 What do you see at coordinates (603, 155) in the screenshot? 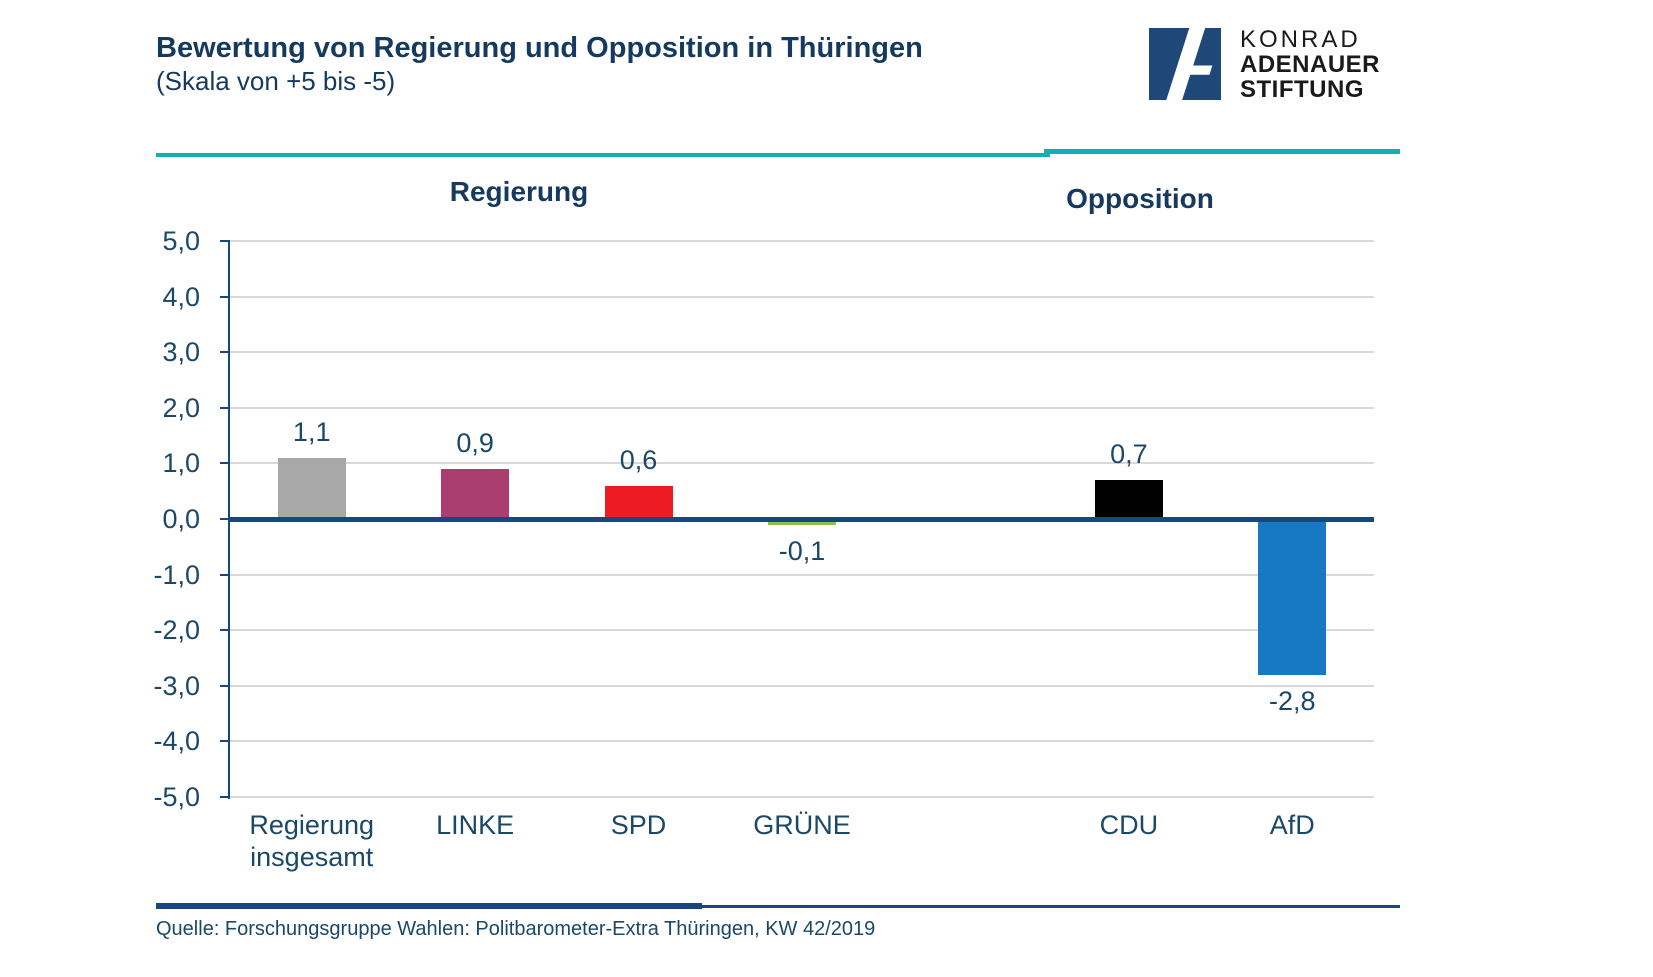
I see `teal-divider-left-segment` at bounding box center [603, 155].